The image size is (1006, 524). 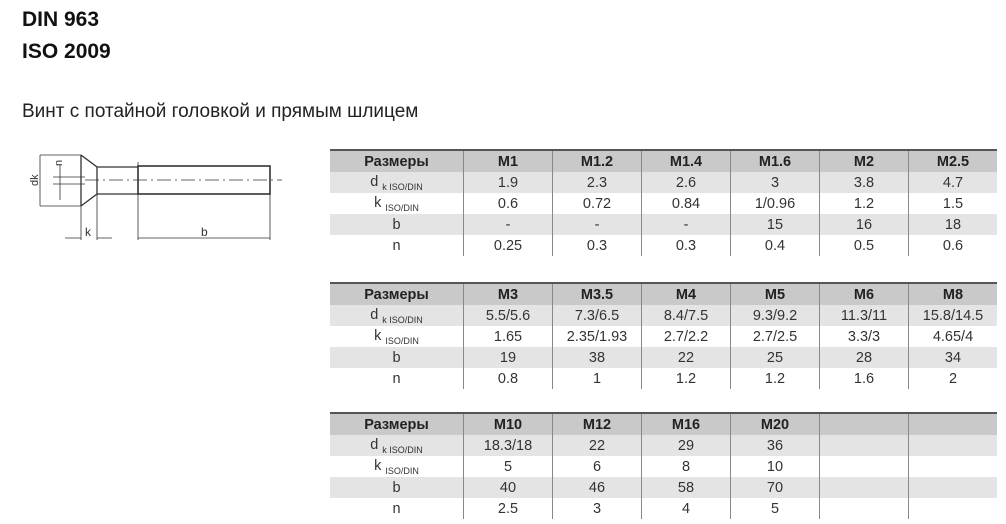 I want to click on row-size: Размеры M10 M12 M16 M20, so click(x=663, y=423).